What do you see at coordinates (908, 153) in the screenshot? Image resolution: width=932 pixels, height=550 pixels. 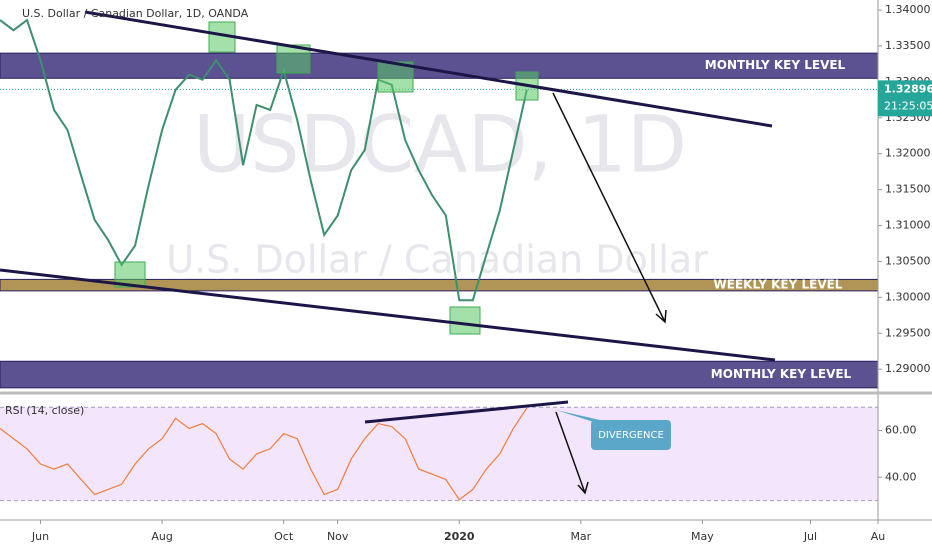 I see `y-tick-label: 1.32000` at bounding box center [908, 153].